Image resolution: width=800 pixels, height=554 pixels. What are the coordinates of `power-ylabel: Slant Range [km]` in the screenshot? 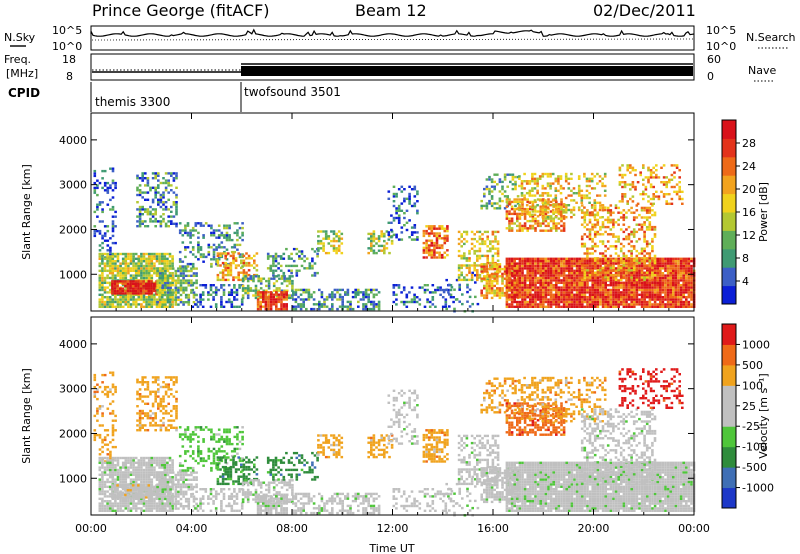 It's located at (26, 212).